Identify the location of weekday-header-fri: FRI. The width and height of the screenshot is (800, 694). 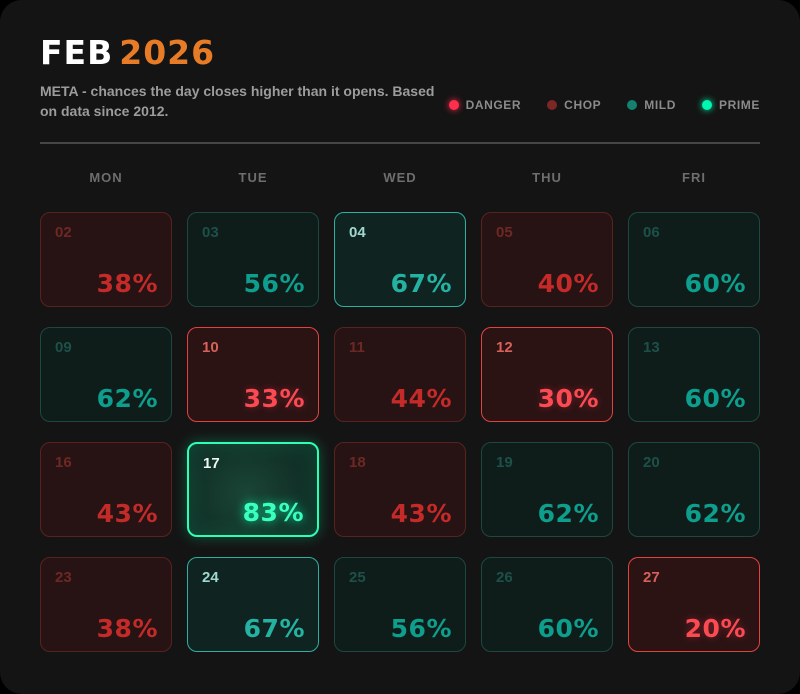
(694, 177).